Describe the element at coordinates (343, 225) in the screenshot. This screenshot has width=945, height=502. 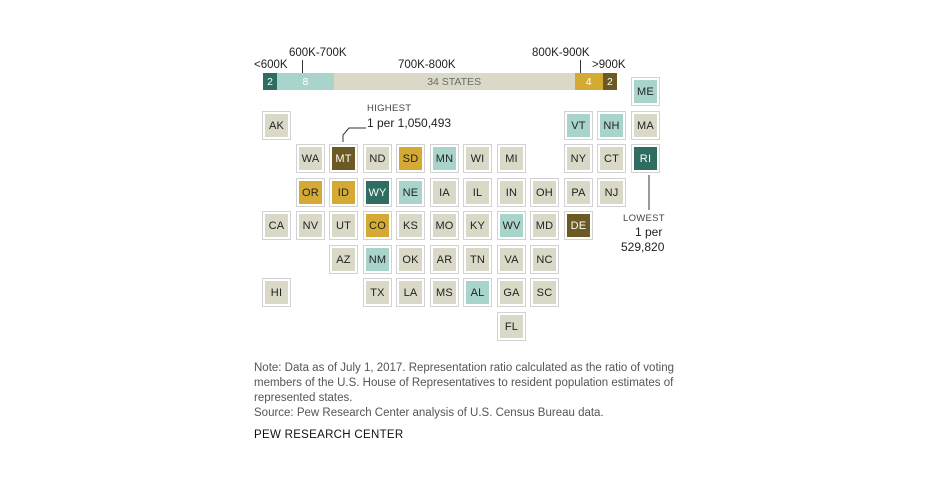
I see `state-tile-ut: UT` at that location.